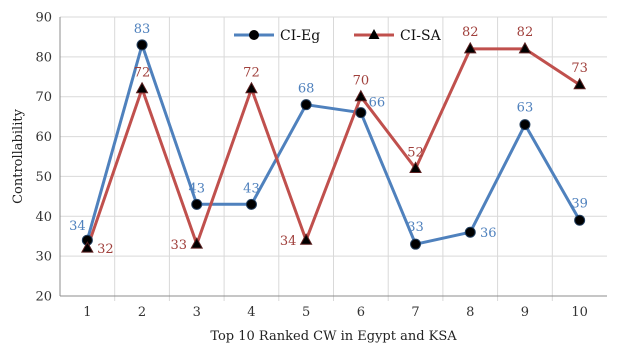  I want to click on data-label-CI-SA-10: 73, so click(579, 68).